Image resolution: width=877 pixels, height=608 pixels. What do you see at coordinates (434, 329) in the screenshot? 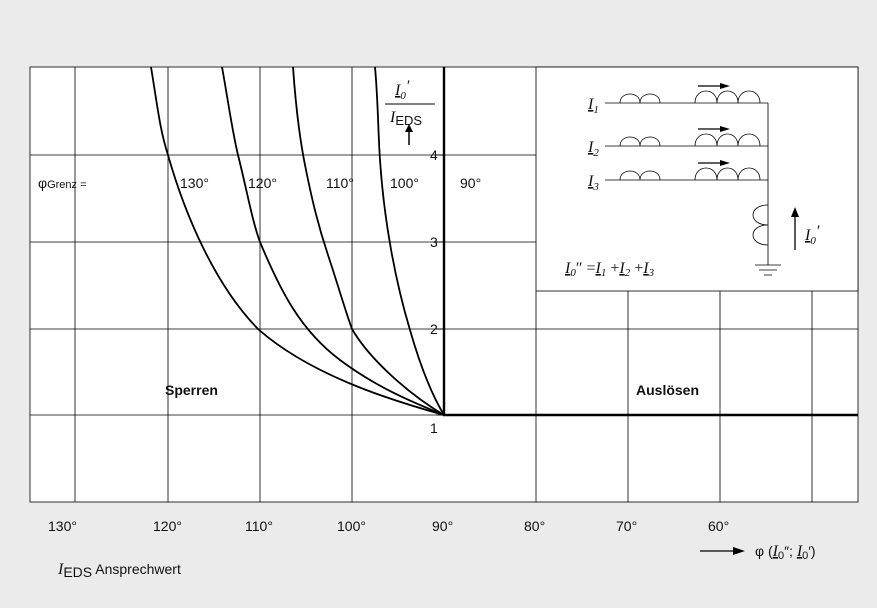
I see `y-tick-label: 2` at bounding box center [434, 329].